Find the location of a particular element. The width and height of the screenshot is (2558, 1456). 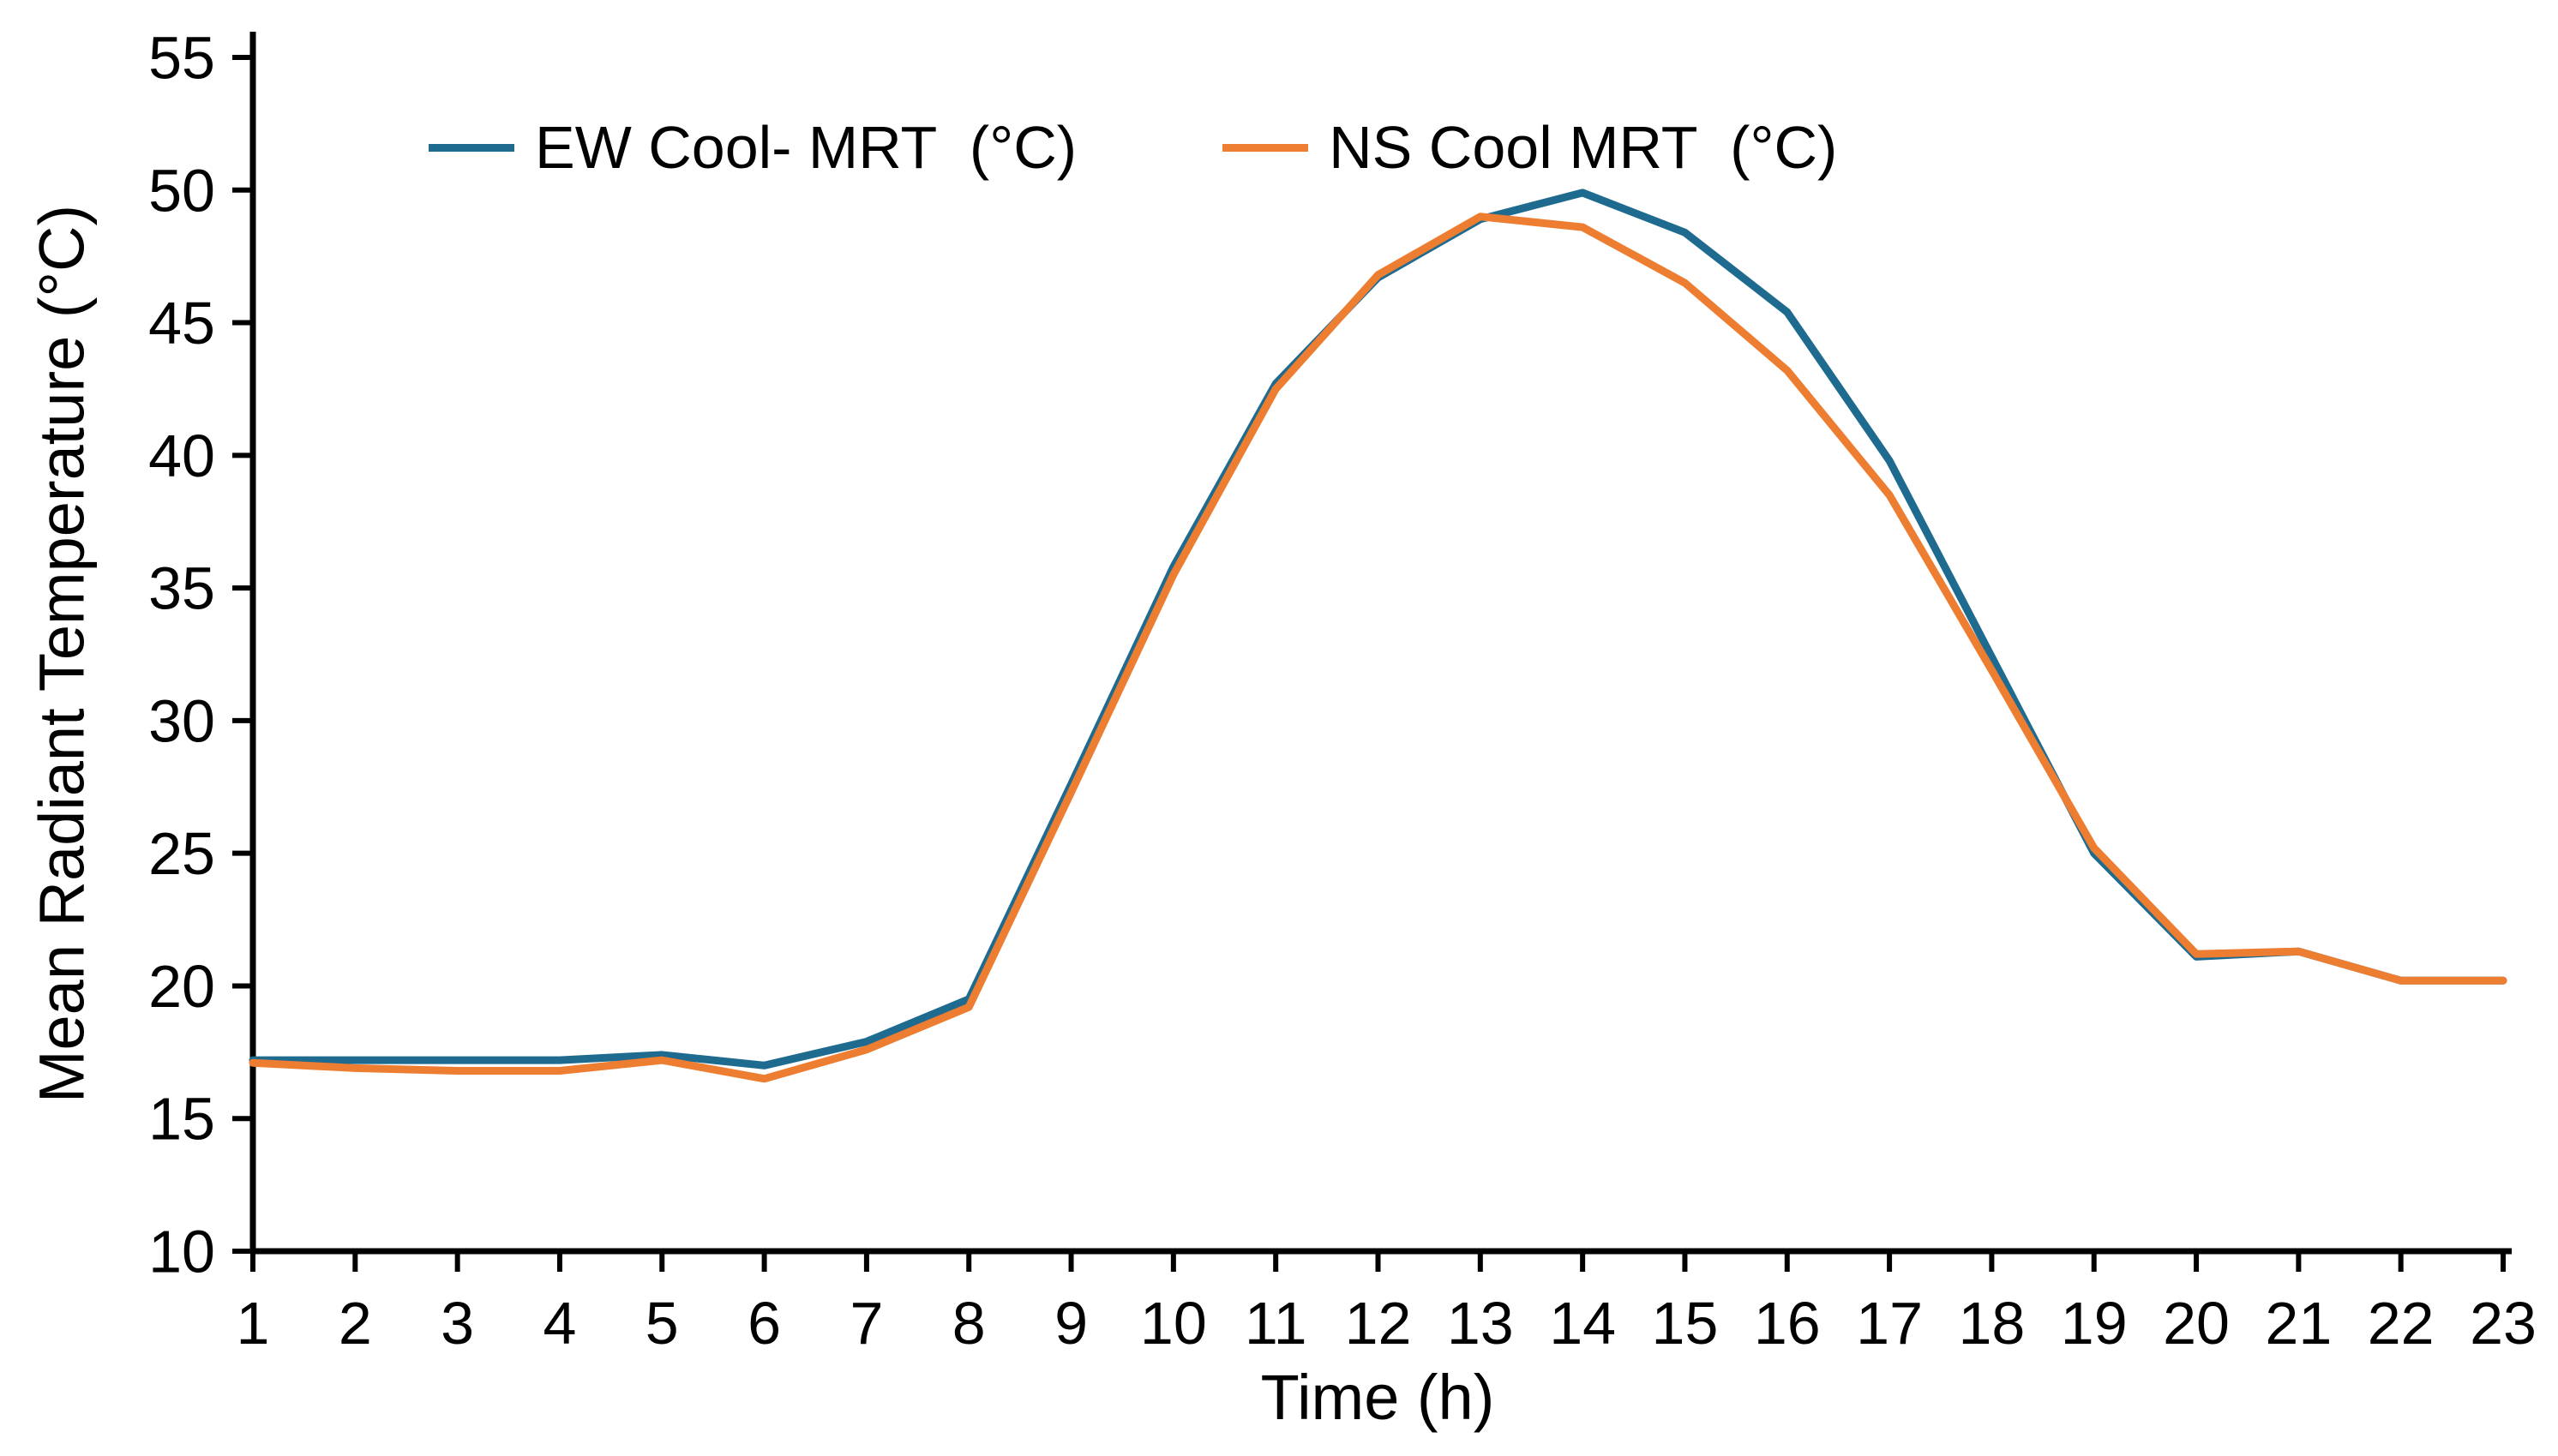

x-tick-label: 8 is located at coordinates (969, 1323).